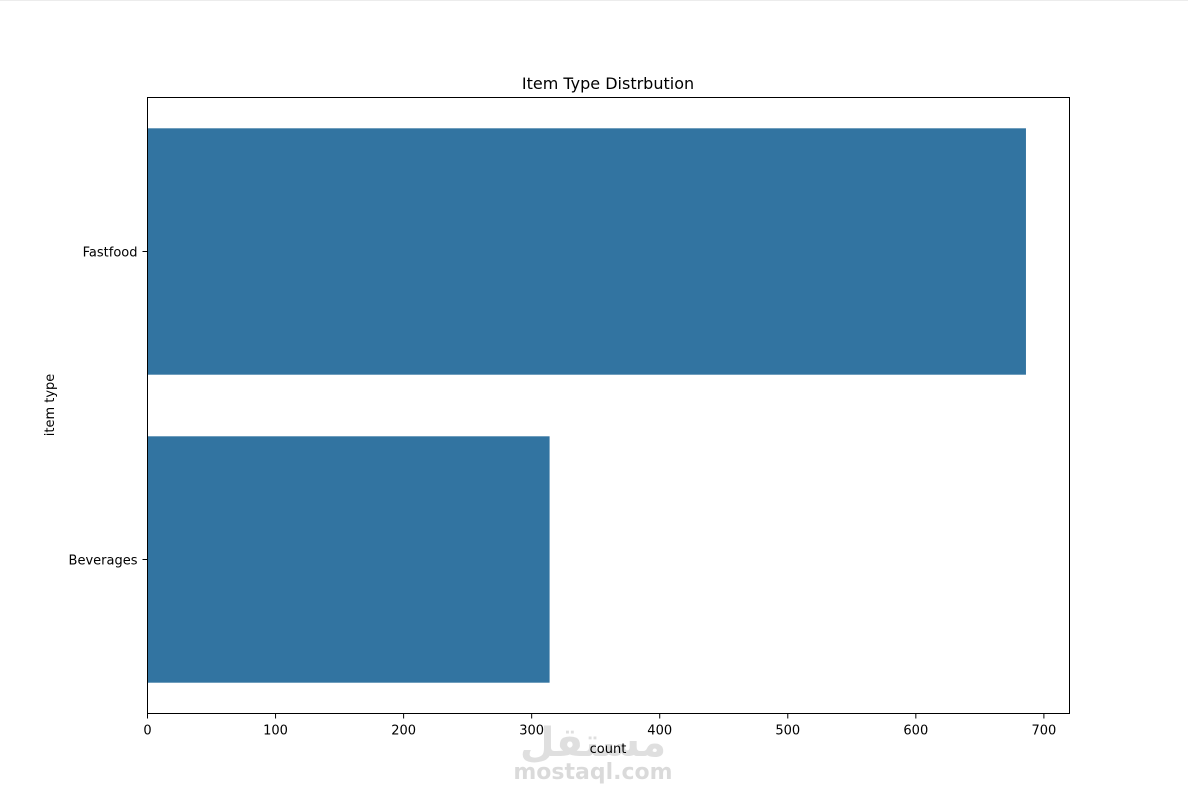  What do you see at coordinates (147, 731) in the screenshot?
I see `x-tick-label: 0` at bounding box center [147, 731].